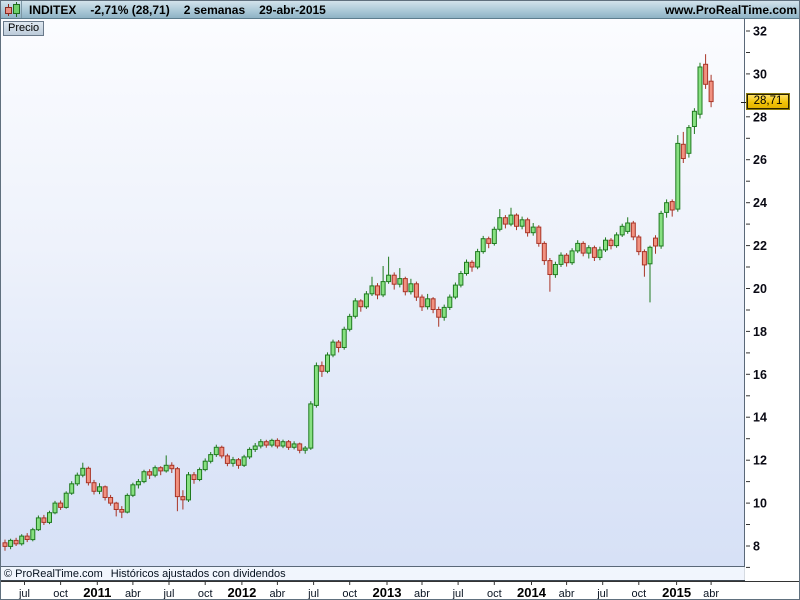 This screenshot has width=800, height=600. What do you see at coordinates (760, 375) in the screenshot?
I see `svg-text: 16` at bounding box center [760, 375].